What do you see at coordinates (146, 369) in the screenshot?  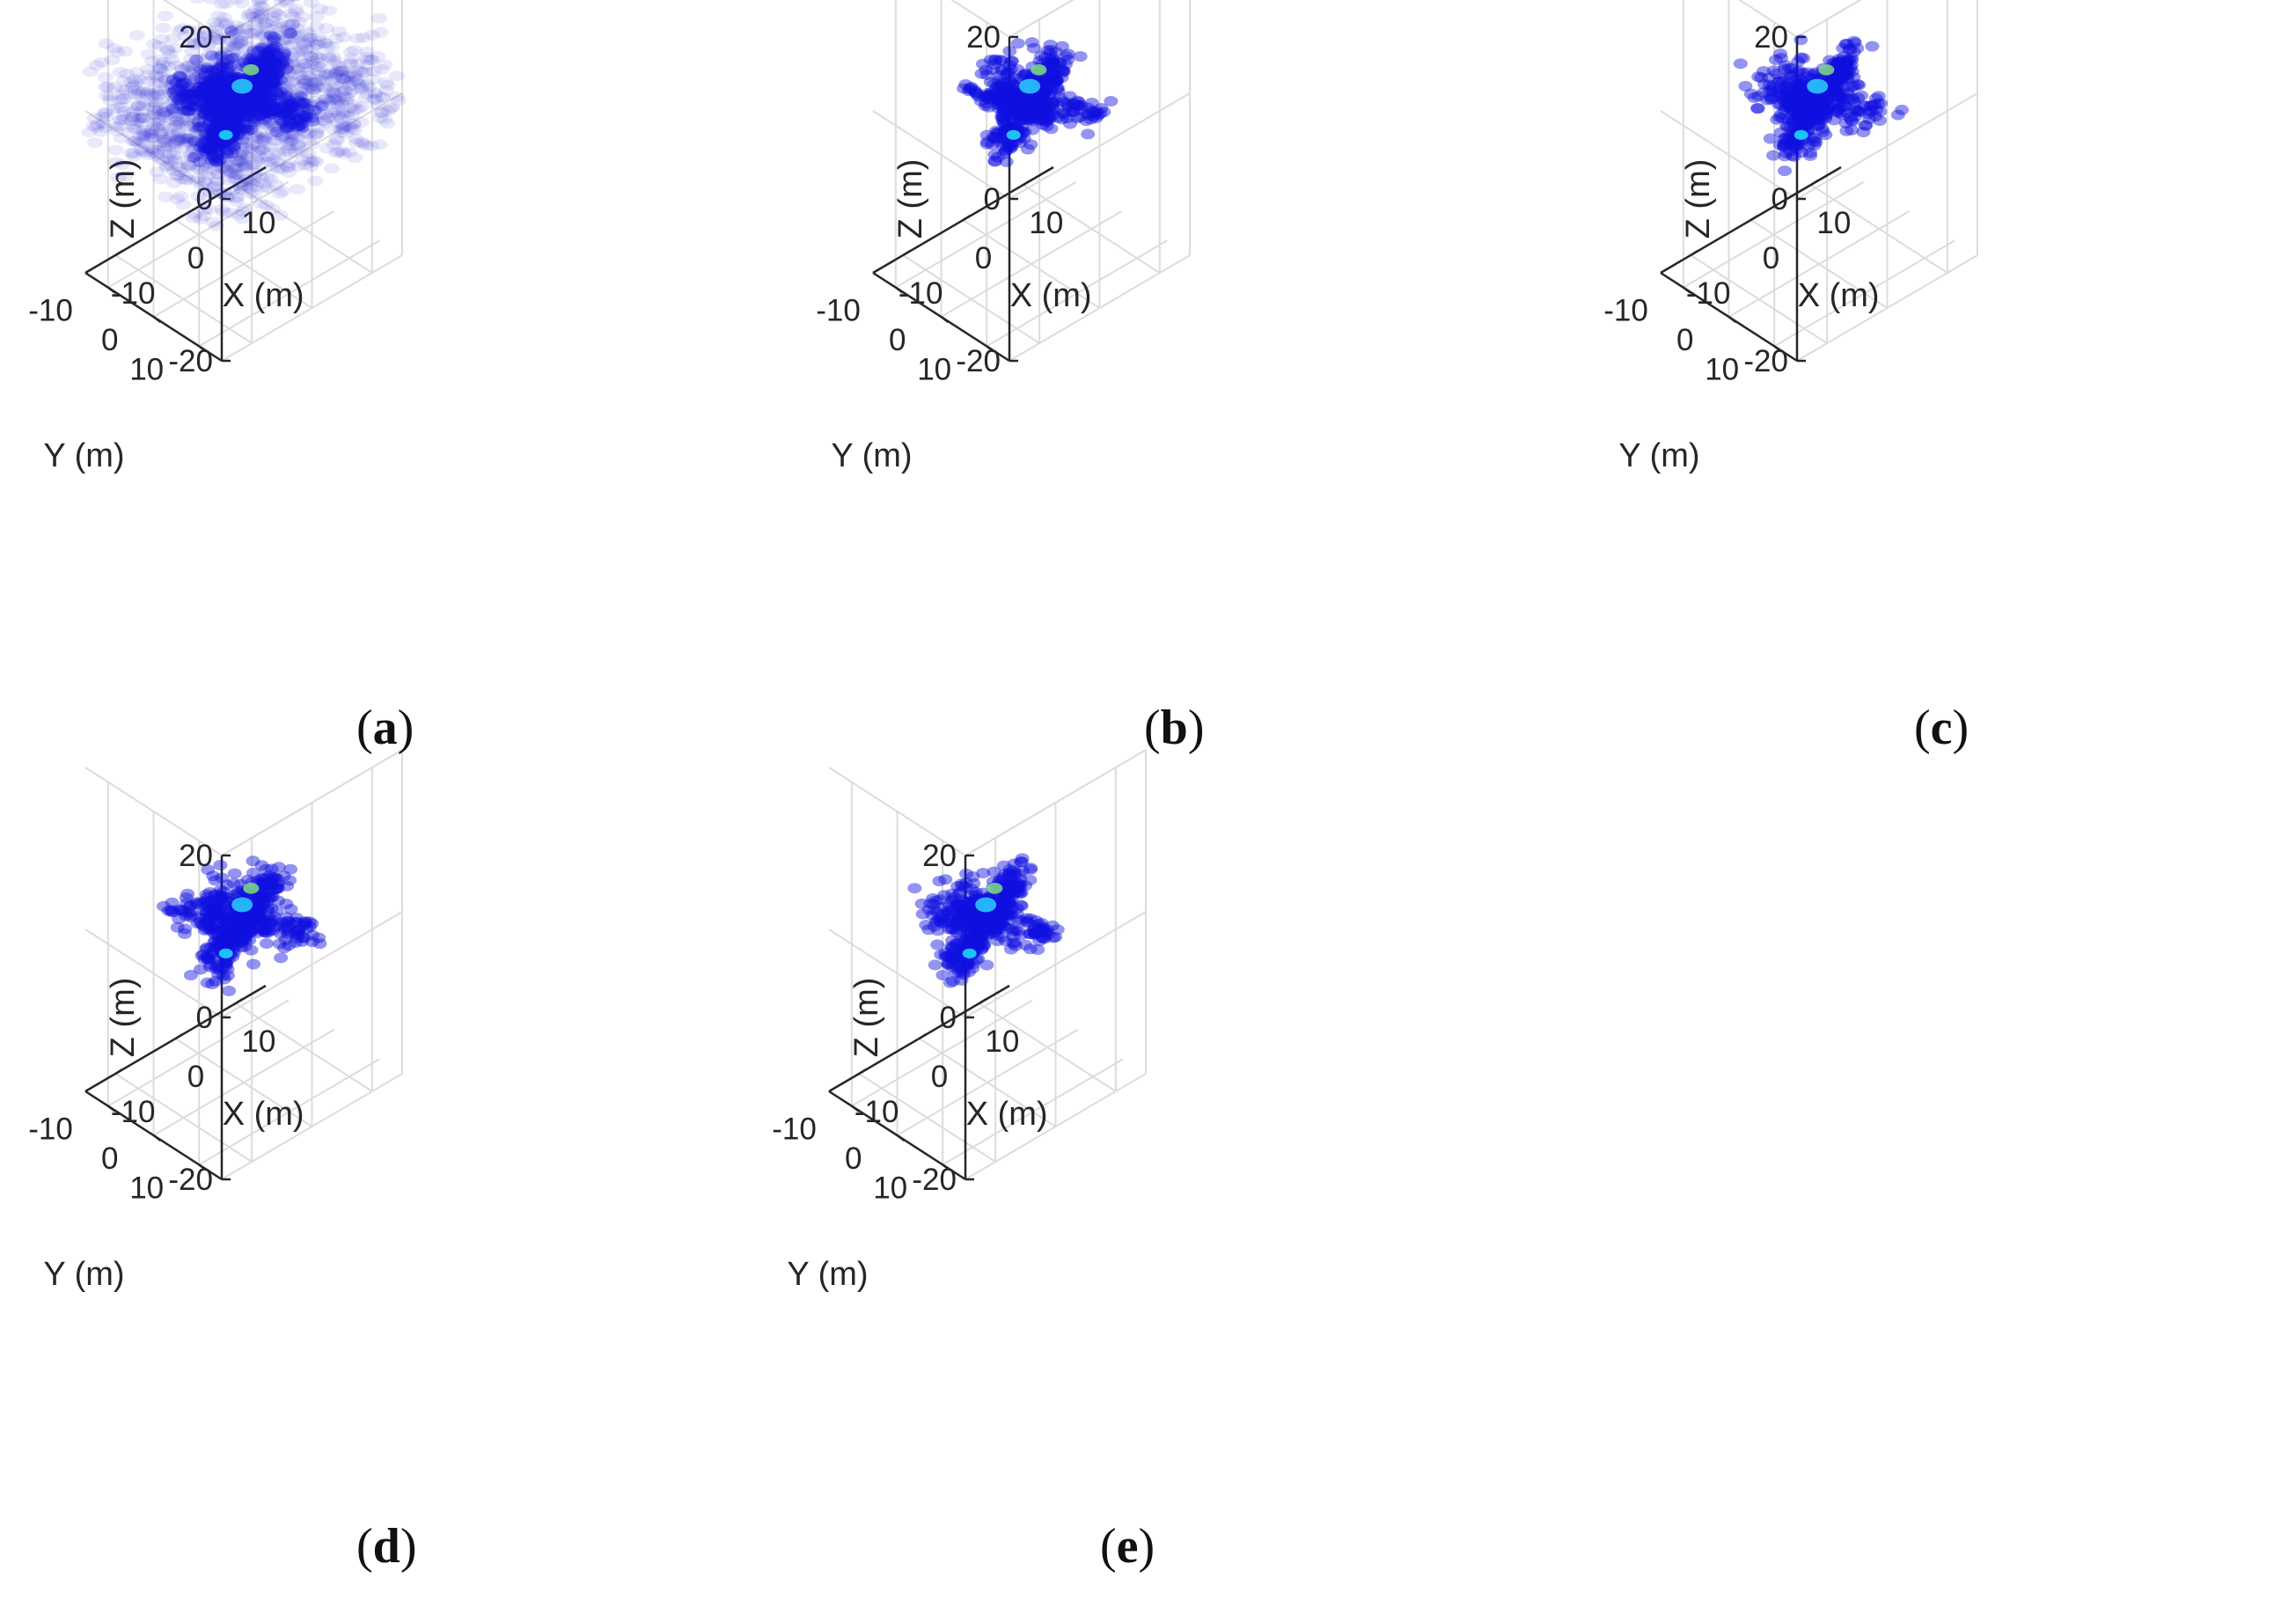 I see `y-tick-label: 10` at bounding box center [146, 369].